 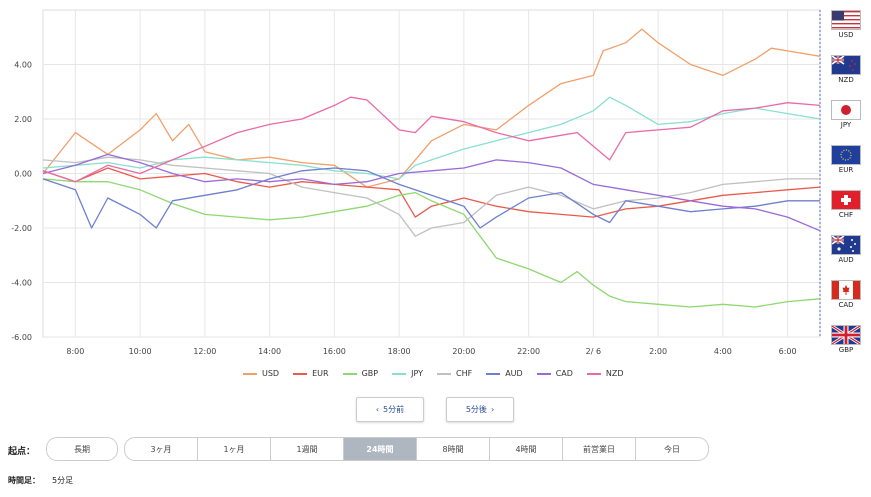 I want to click on range-selector: 3ヶ月 1ヶ月 1週間 24時間 8時間 4時間 前営業日 今日, so click(x=416, y=449).